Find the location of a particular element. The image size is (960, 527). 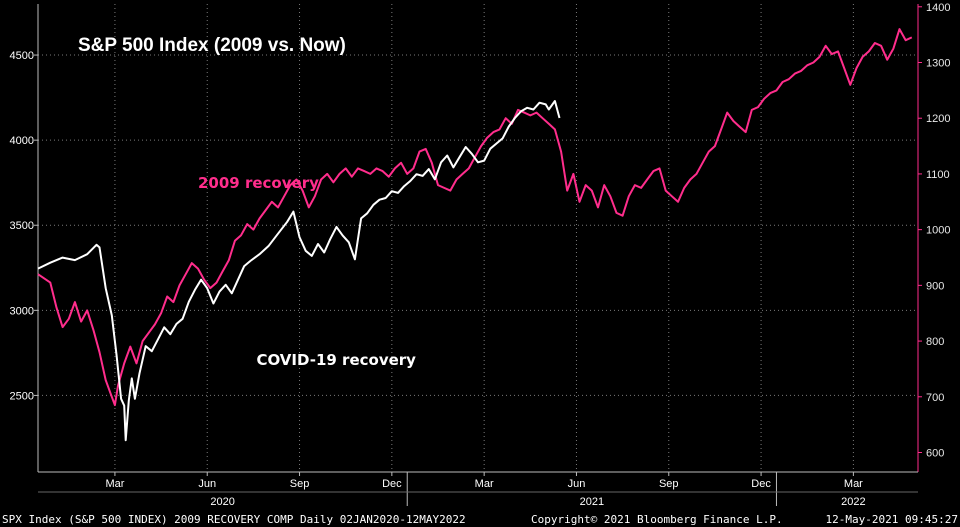

right-tick-label: 900 is located at coordinates (935, 286).